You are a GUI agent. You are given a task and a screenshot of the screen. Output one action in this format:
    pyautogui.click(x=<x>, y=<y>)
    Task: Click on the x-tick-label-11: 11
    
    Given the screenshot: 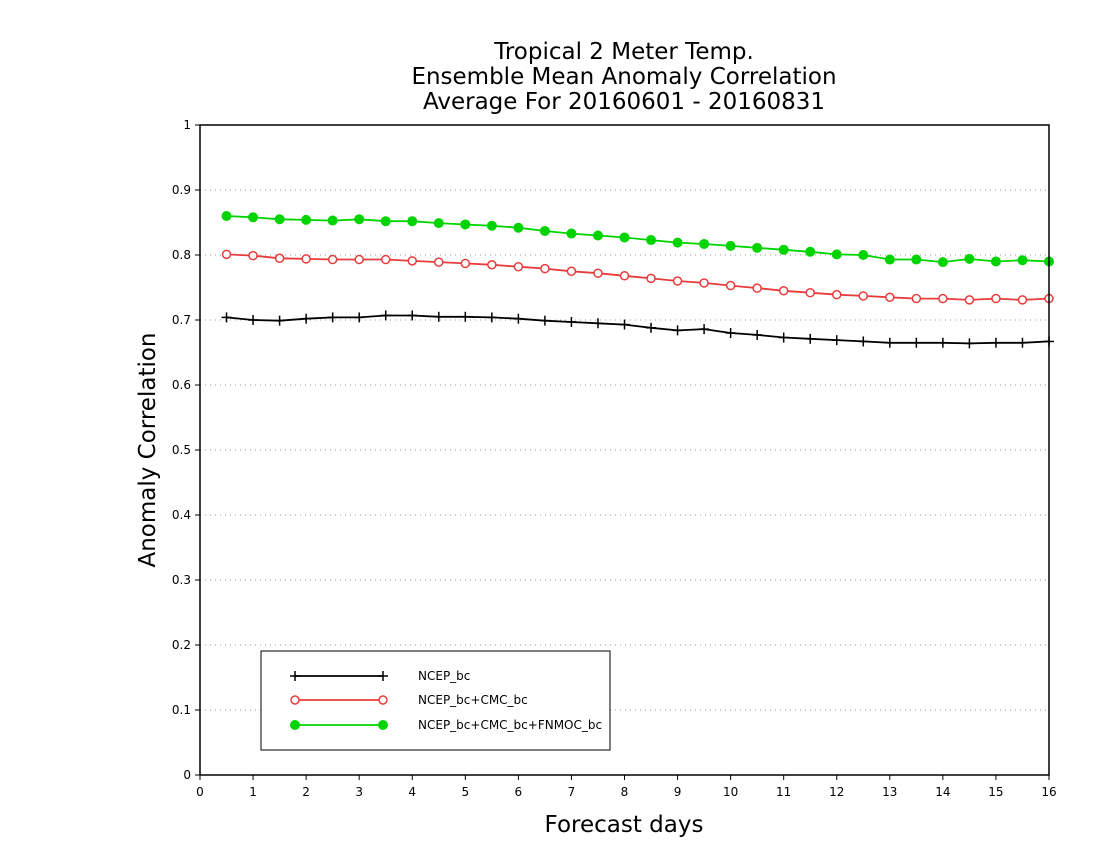 What is the action you would take?
    pyautogui.click(x=783, y=792)
    